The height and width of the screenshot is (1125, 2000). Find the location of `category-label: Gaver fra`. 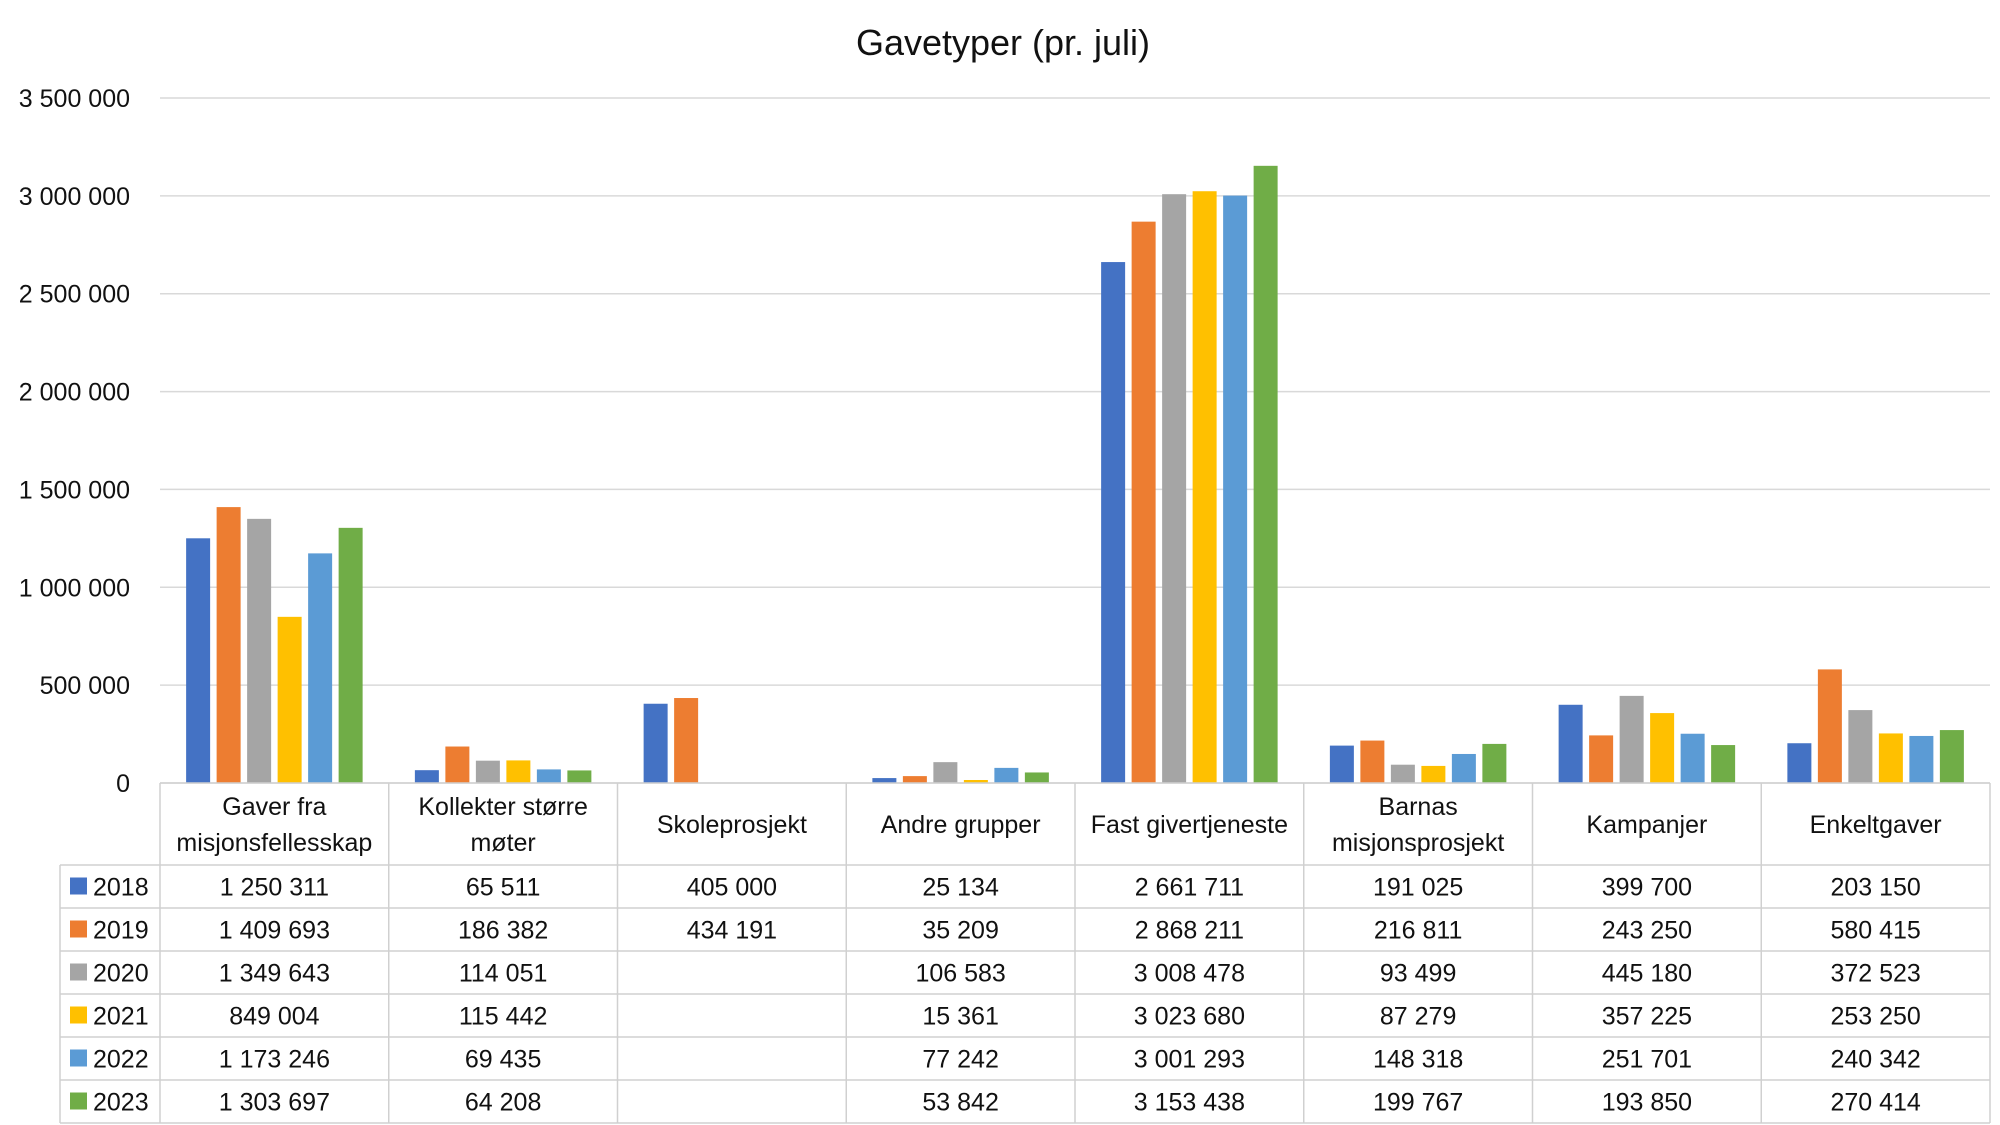

category-label: Gaver fra is located at coordinates (274, 807).